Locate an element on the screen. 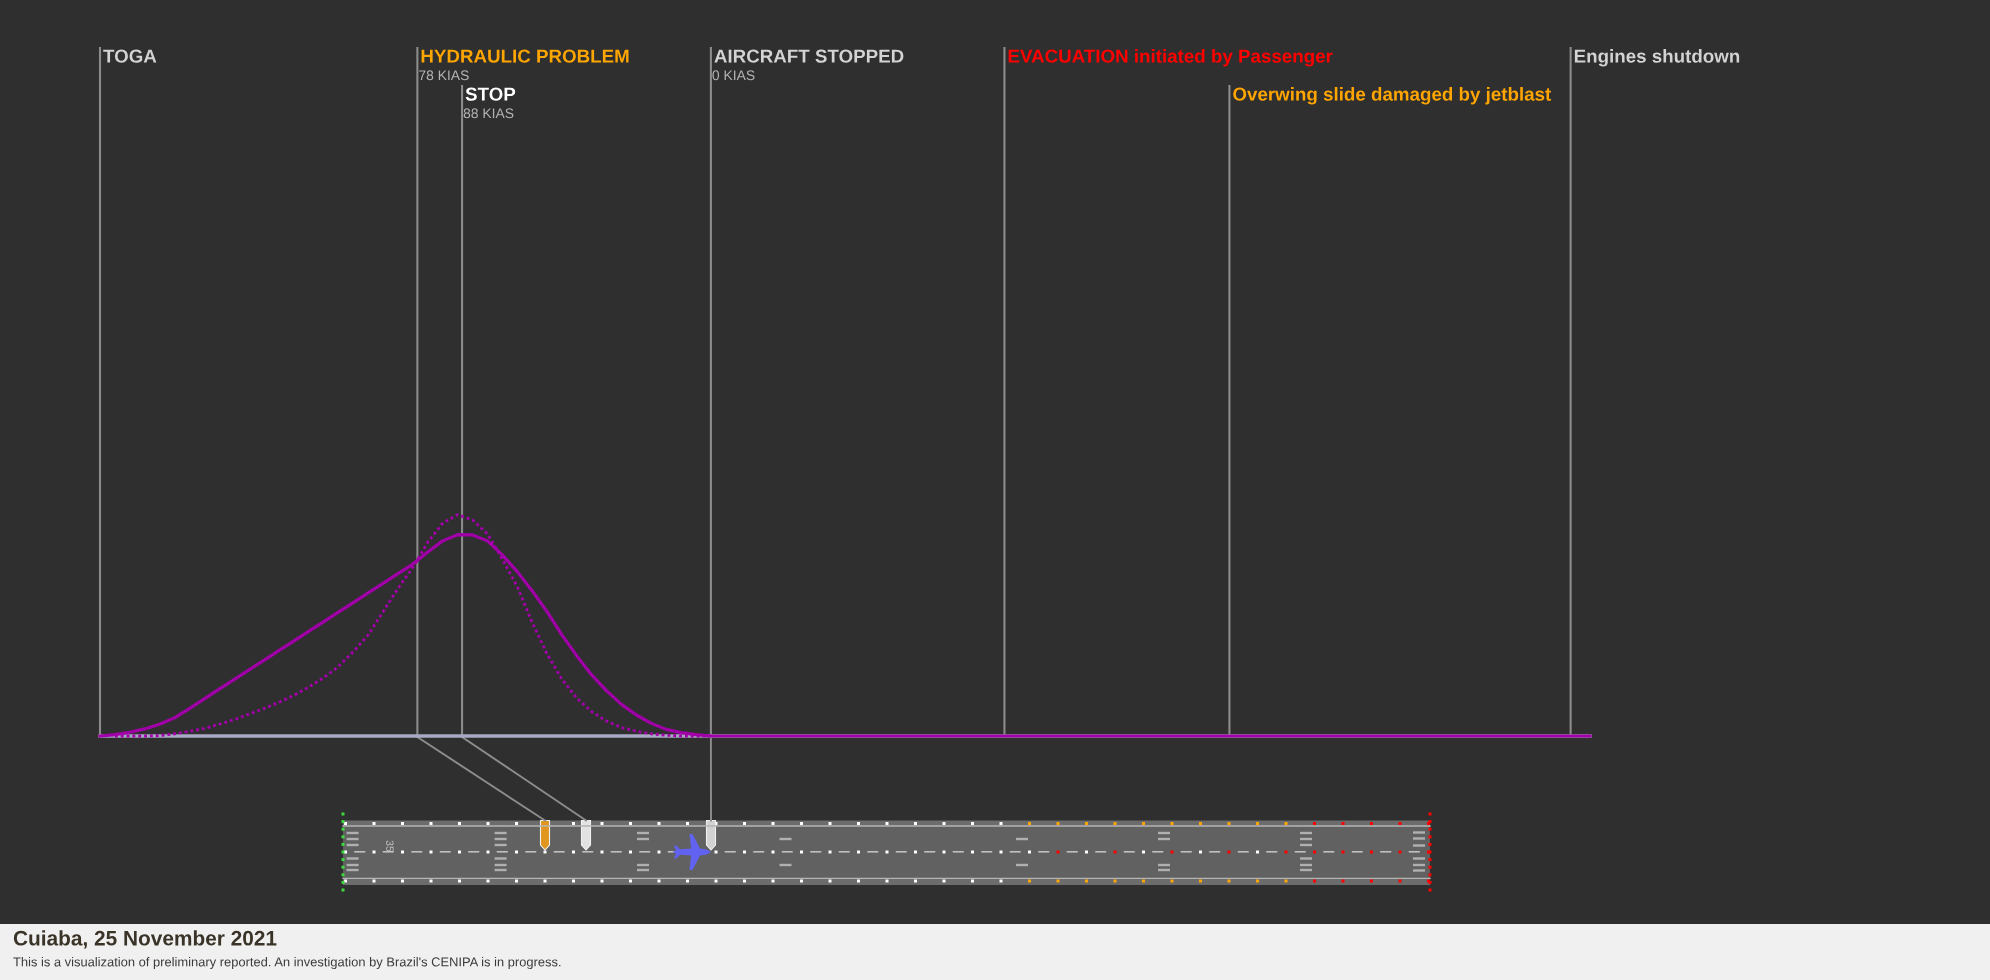 The height and width of the screenshot is (980, 1990). text: Cuiaba, 25 November 2021 is located at coordinates (145, 939).